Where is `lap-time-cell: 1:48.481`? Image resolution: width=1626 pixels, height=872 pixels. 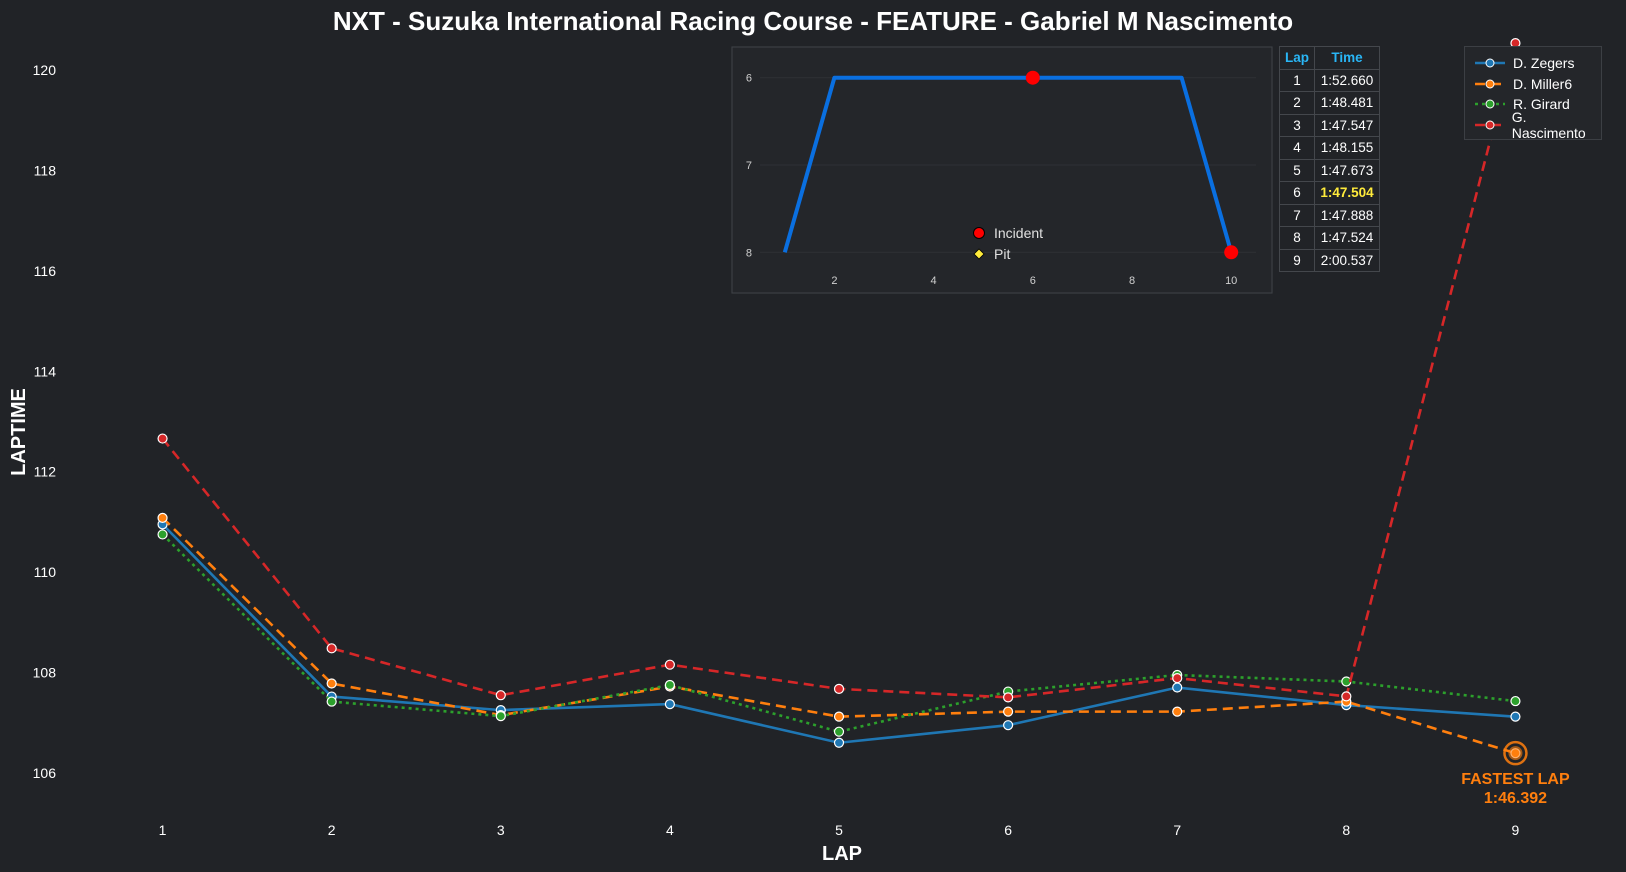 lap-time-cell: 1:48.481 is located at coordinates (1347, 103).